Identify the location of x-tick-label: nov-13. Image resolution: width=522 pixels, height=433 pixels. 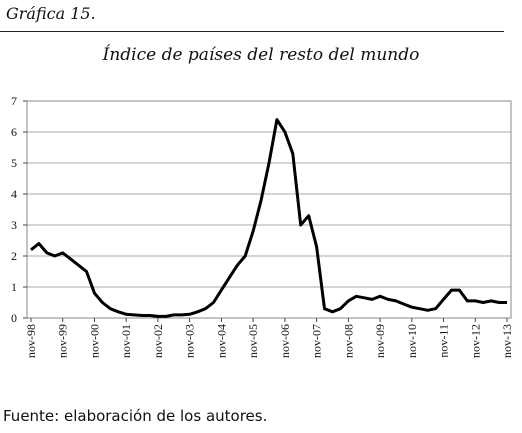
(507, 341).